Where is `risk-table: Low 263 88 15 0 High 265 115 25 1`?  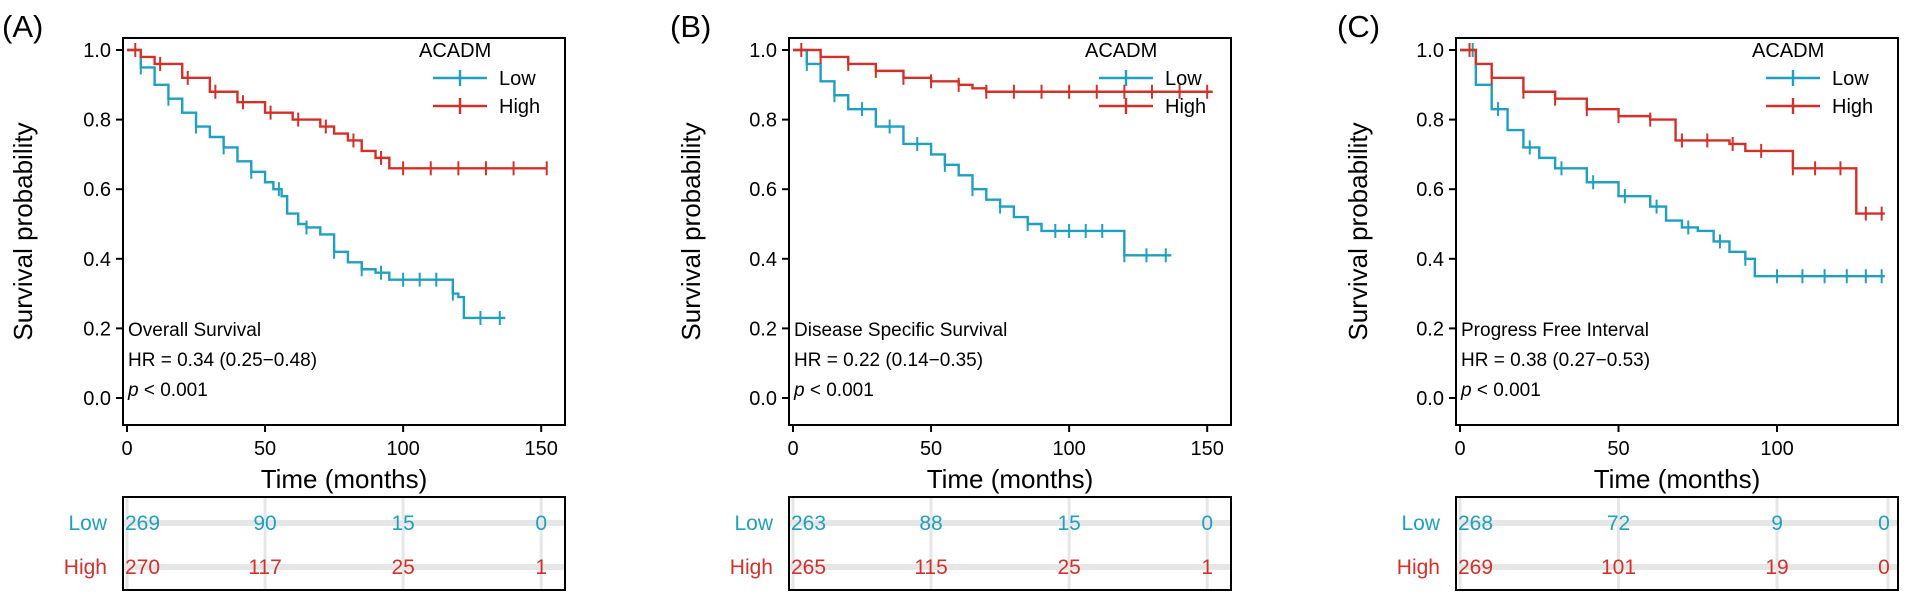 risk-table: Low 263 88 15 0 High 265 115 25 1 is located at coordinates (981, 543).